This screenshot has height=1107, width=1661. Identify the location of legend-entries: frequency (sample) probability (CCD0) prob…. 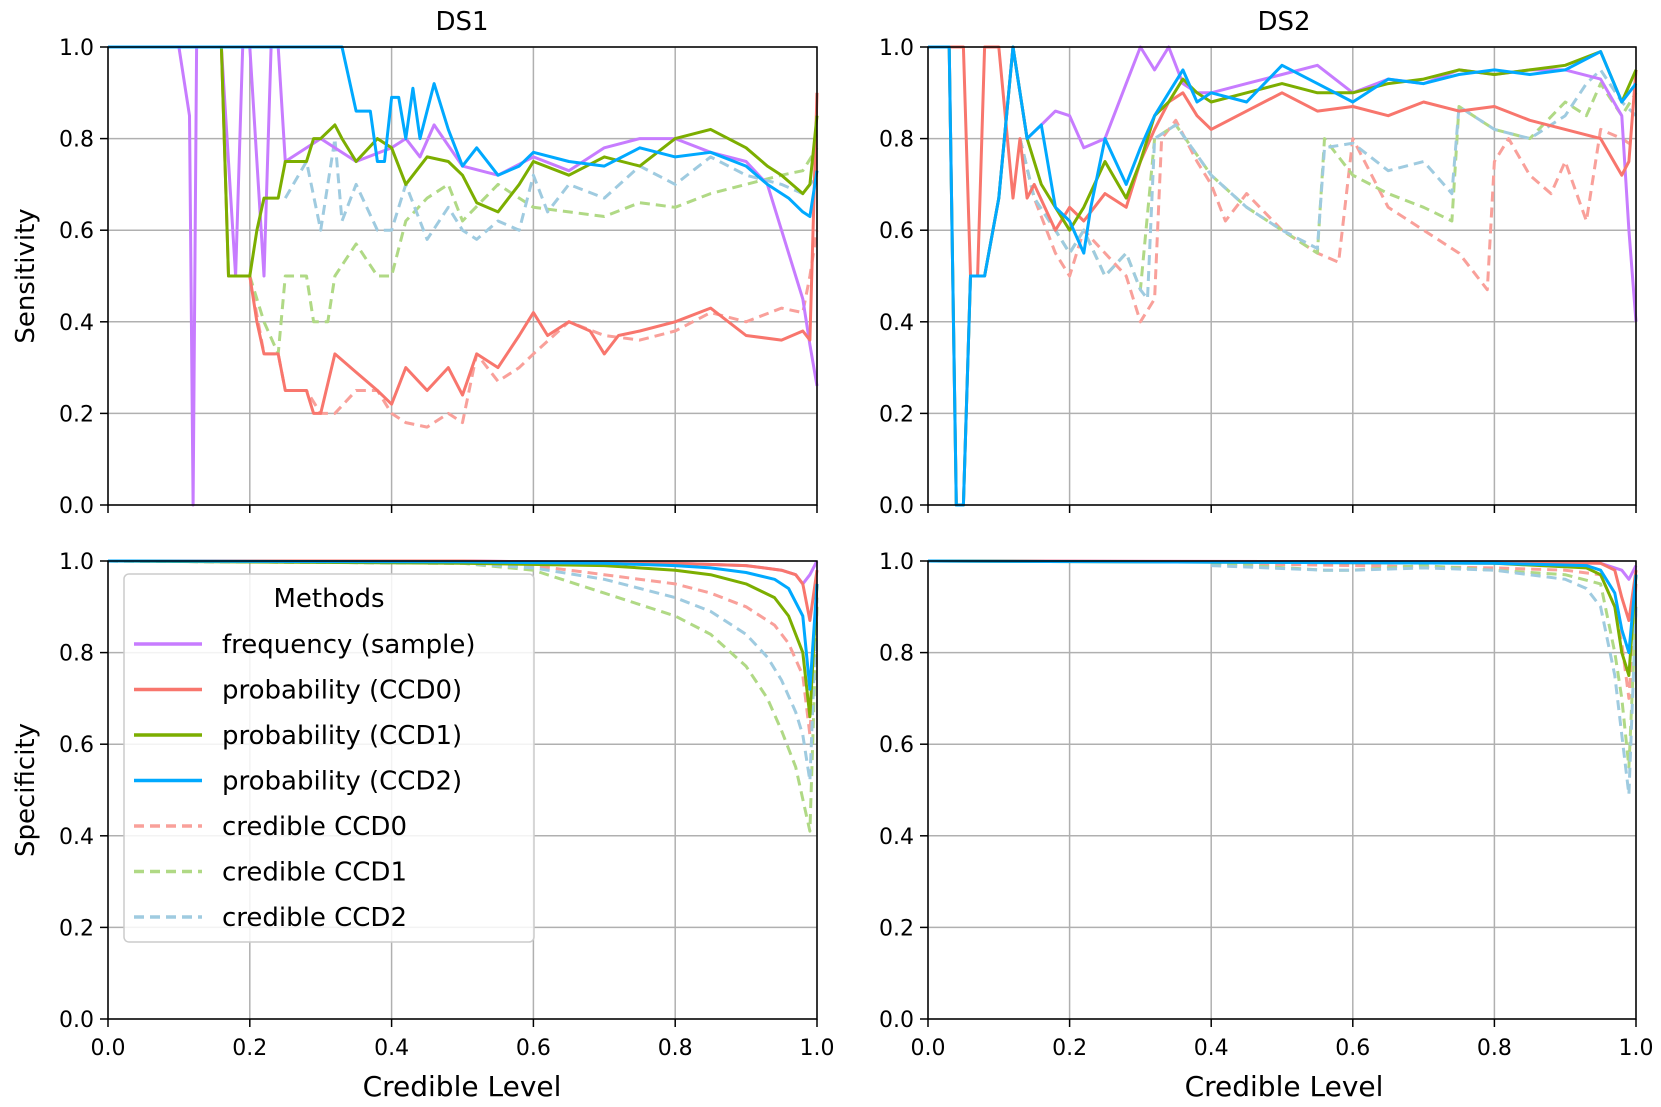
(305, 781).